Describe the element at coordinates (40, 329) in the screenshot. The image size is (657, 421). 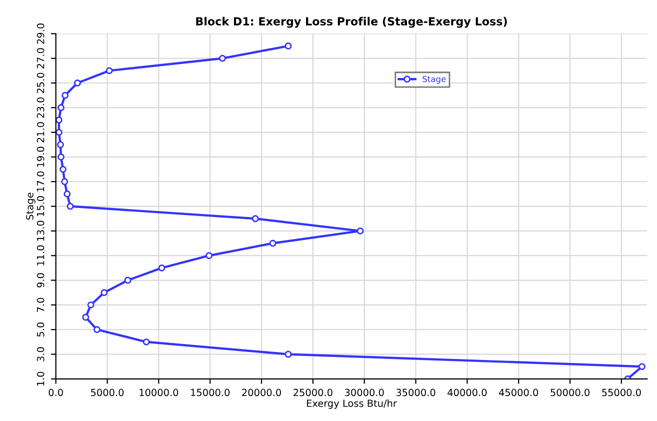
I see `y-tick-label: 5.0` at that location.